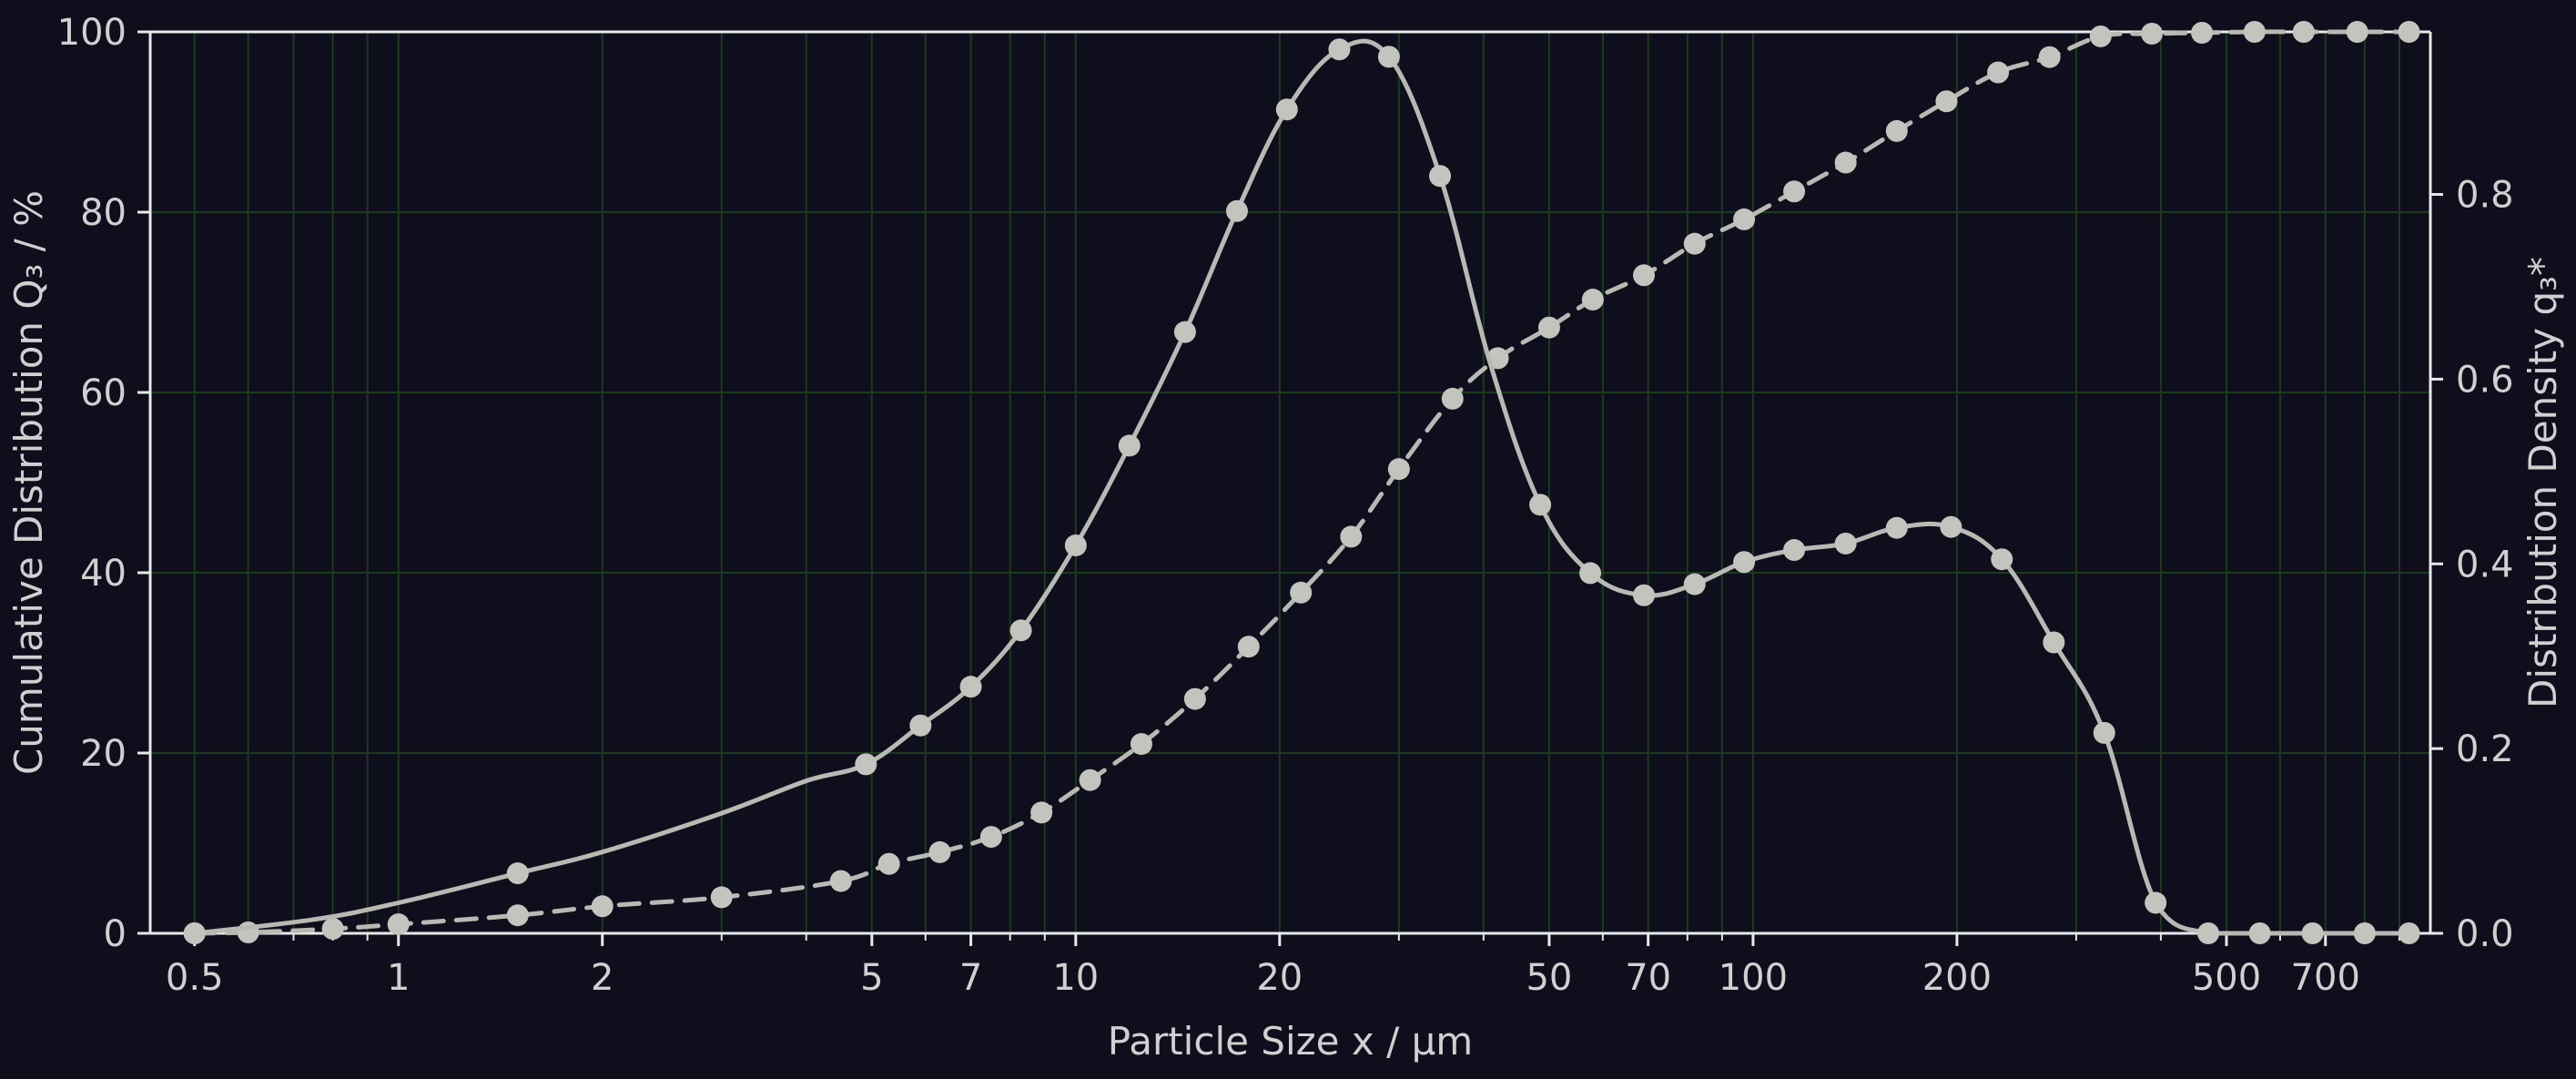  I want to click on y-tick-label: 60, so click(103, 393).